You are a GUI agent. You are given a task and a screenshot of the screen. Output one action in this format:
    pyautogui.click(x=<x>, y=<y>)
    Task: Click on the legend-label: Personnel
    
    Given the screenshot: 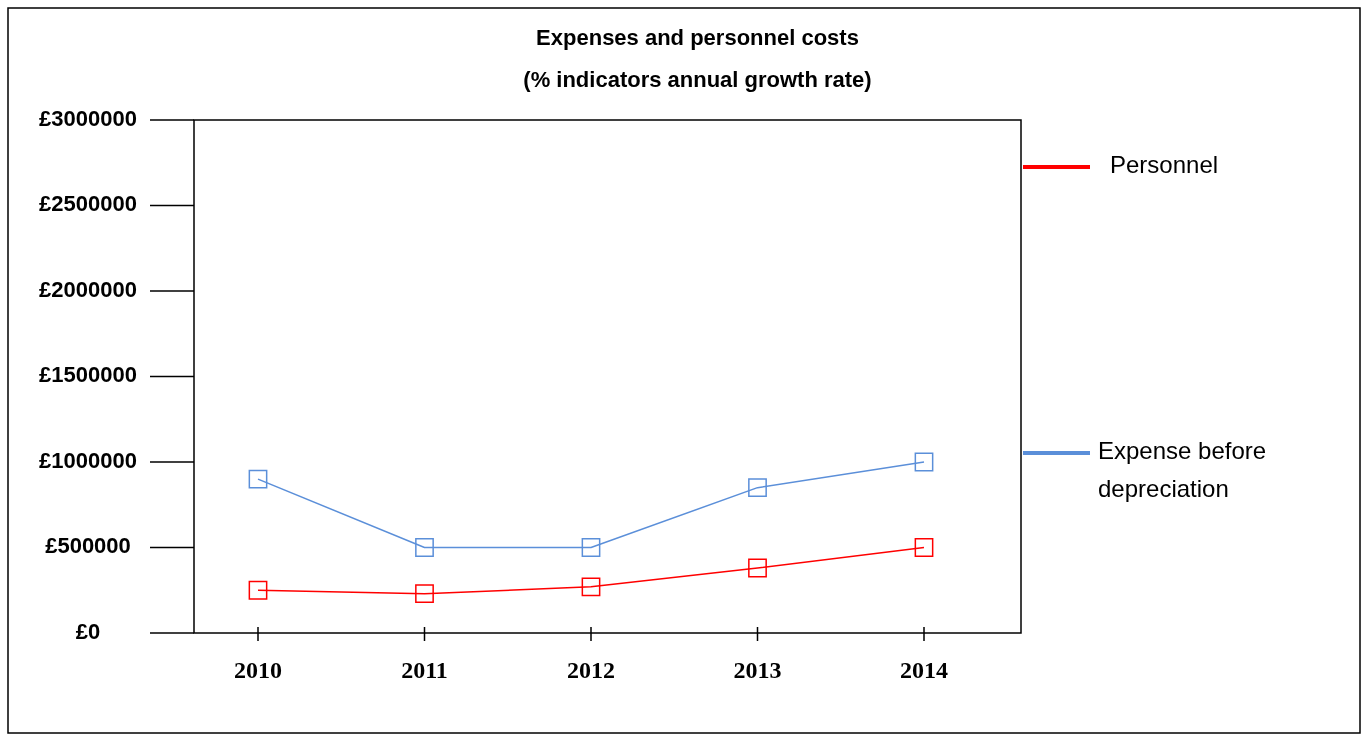 What is the action you would take?
    pyautogui.click(x=1164, y=164)
    